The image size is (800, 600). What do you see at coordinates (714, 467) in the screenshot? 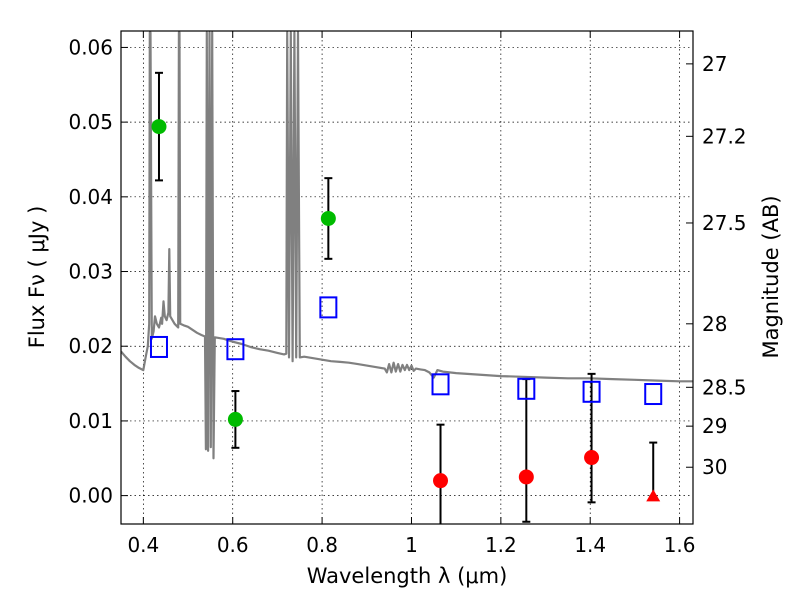
I see `right-tick-label: 30` at bounding box center [714, 467].